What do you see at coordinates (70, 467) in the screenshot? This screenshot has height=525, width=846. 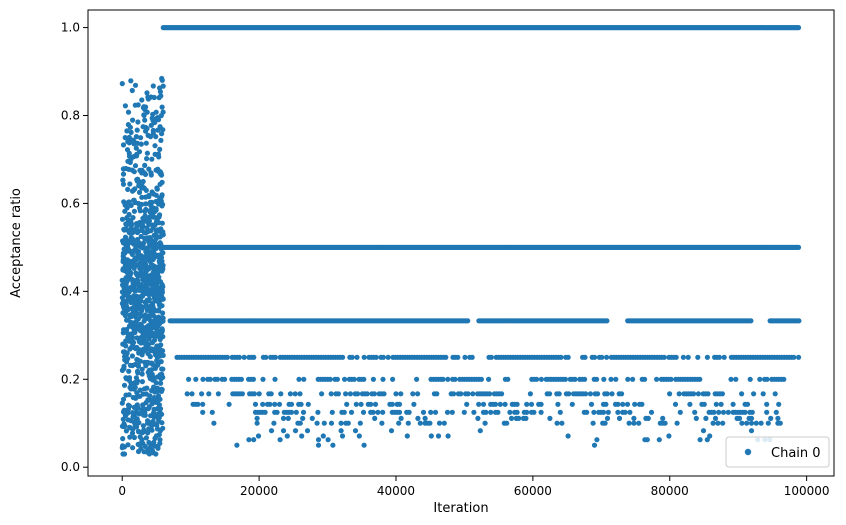 I see `y-tick-label: 0.0` at bounding box center [70, 467].